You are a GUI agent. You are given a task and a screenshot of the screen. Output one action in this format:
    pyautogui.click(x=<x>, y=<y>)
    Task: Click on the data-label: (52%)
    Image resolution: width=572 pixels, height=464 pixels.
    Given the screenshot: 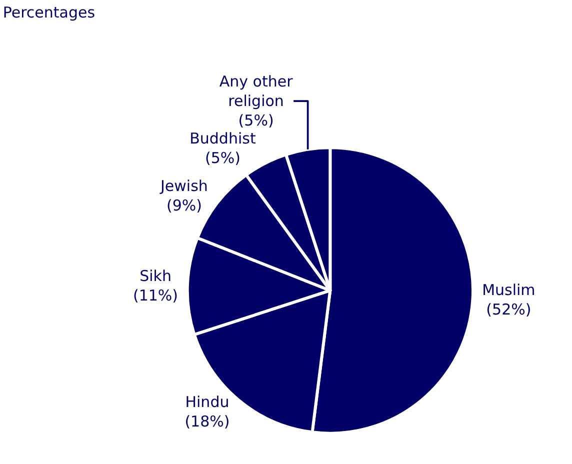 What is the action you would take?
    pyautogui.click(x=509, y=309)
    